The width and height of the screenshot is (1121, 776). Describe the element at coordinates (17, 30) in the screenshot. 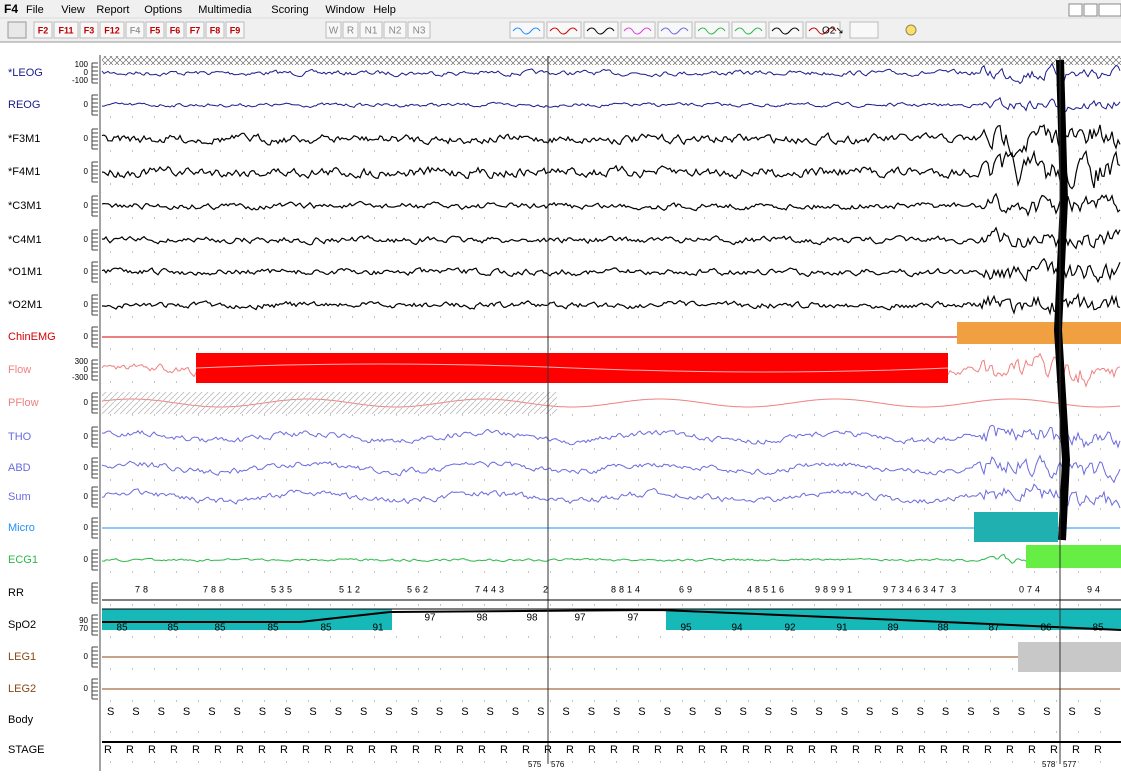

I see `open-button` at that location.